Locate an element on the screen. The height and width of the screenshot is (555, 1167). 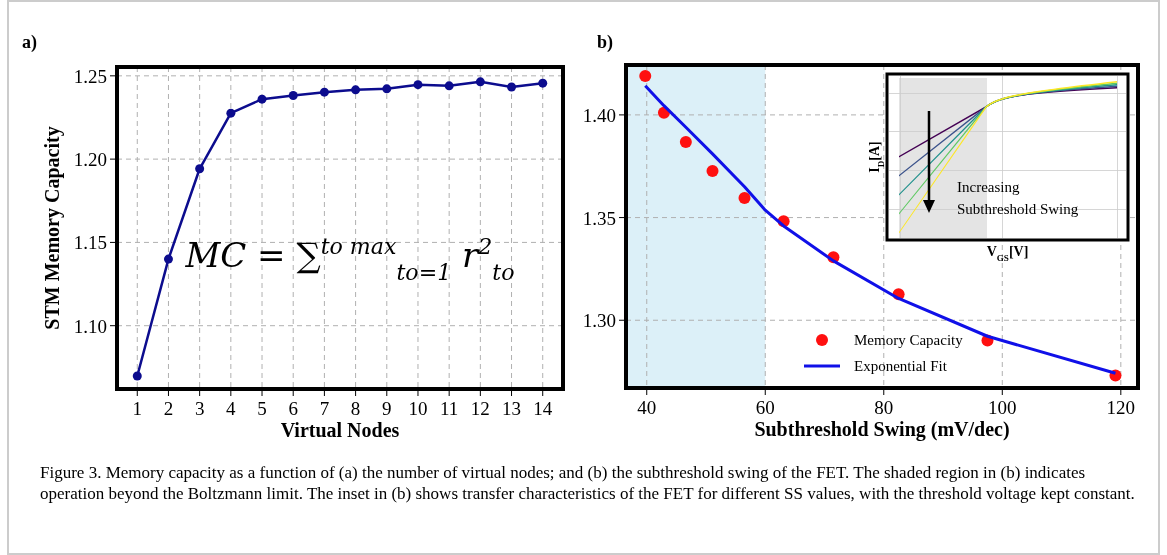
annotation: V$_{GS}$[V] is located at coordinates (1007, 253).